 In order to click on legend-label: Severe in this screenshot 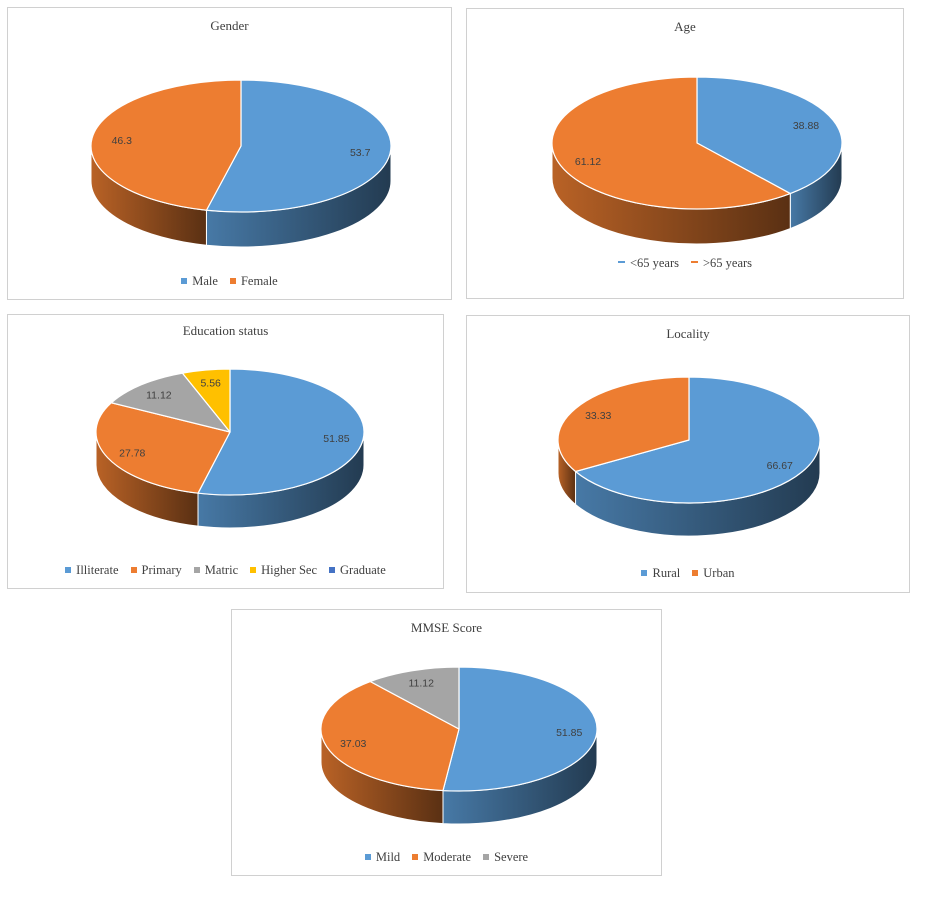, I will do `click(511, 857)`.